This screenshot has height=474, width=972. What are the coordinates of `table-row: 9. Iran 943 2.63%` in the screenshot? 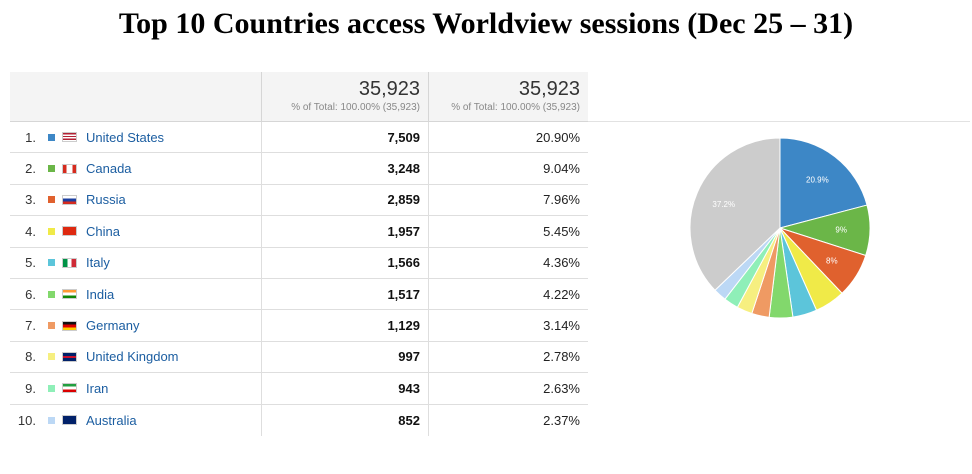 It's located at (299, 389).